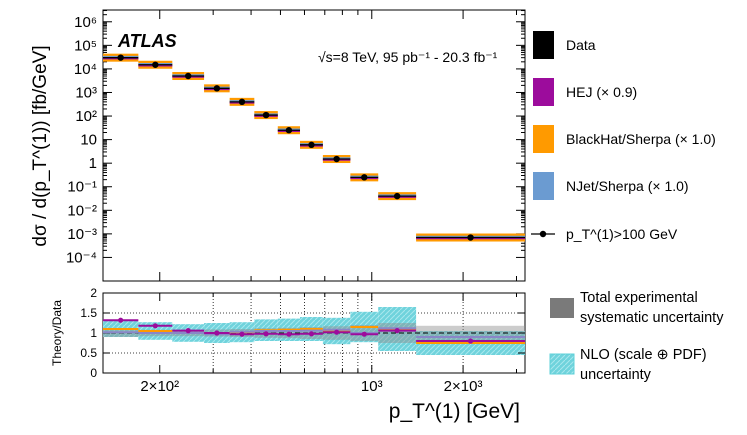  What do you see at coordinates (454, 411) in the screenshot?
I see `x-axis-title: p_T^(1) [GeV]` at bounding box center [454, 411].